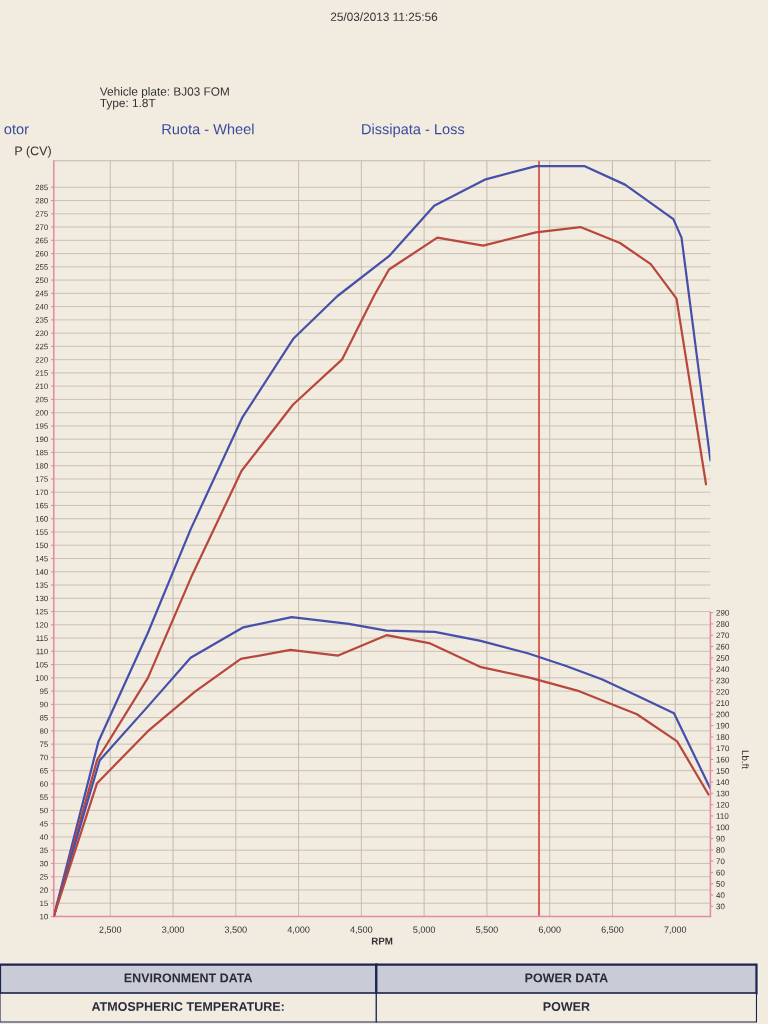 The image size is (768, 1024). I want to click on x-tick-label: 5,000, so click(424, 930).